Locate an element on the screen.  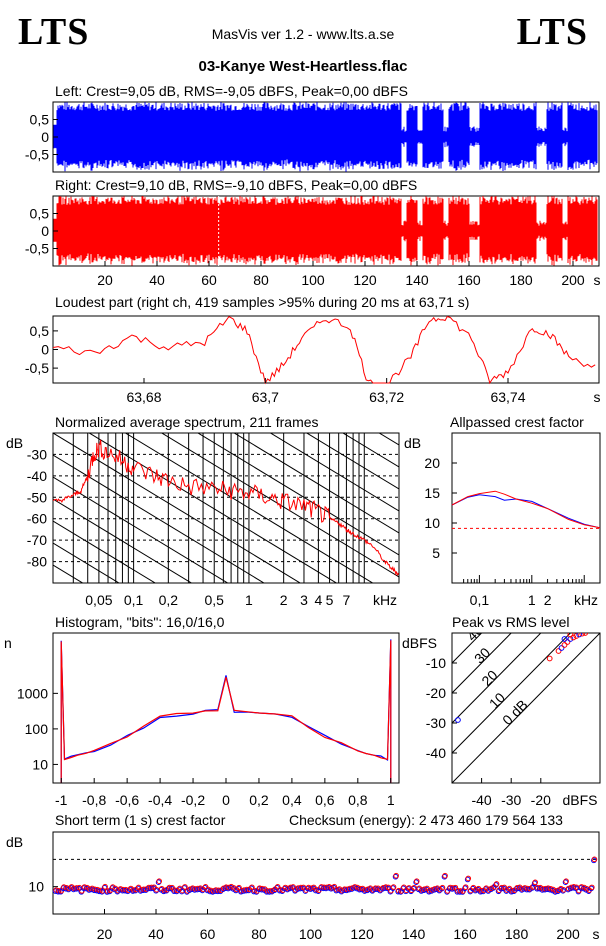
right-waveform-xtick-label: 80 is located at coordinates (261, 280).